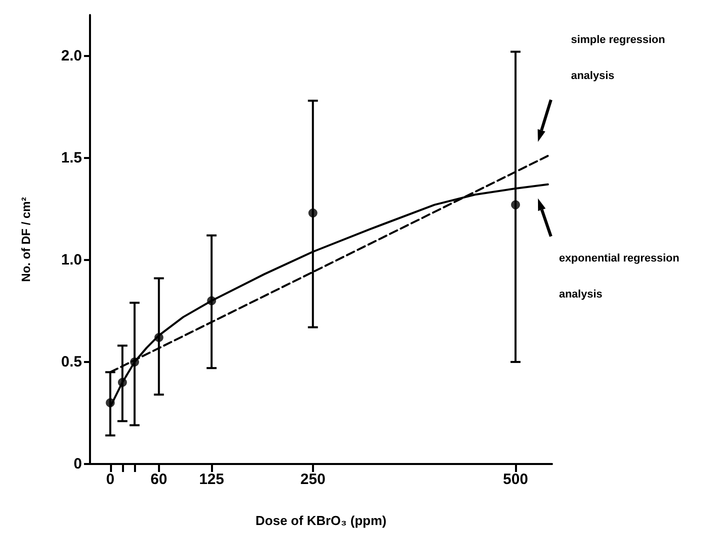  I want to click on x-axis-title: Dose of KBrO₃ (ppm), so click(321, 520).